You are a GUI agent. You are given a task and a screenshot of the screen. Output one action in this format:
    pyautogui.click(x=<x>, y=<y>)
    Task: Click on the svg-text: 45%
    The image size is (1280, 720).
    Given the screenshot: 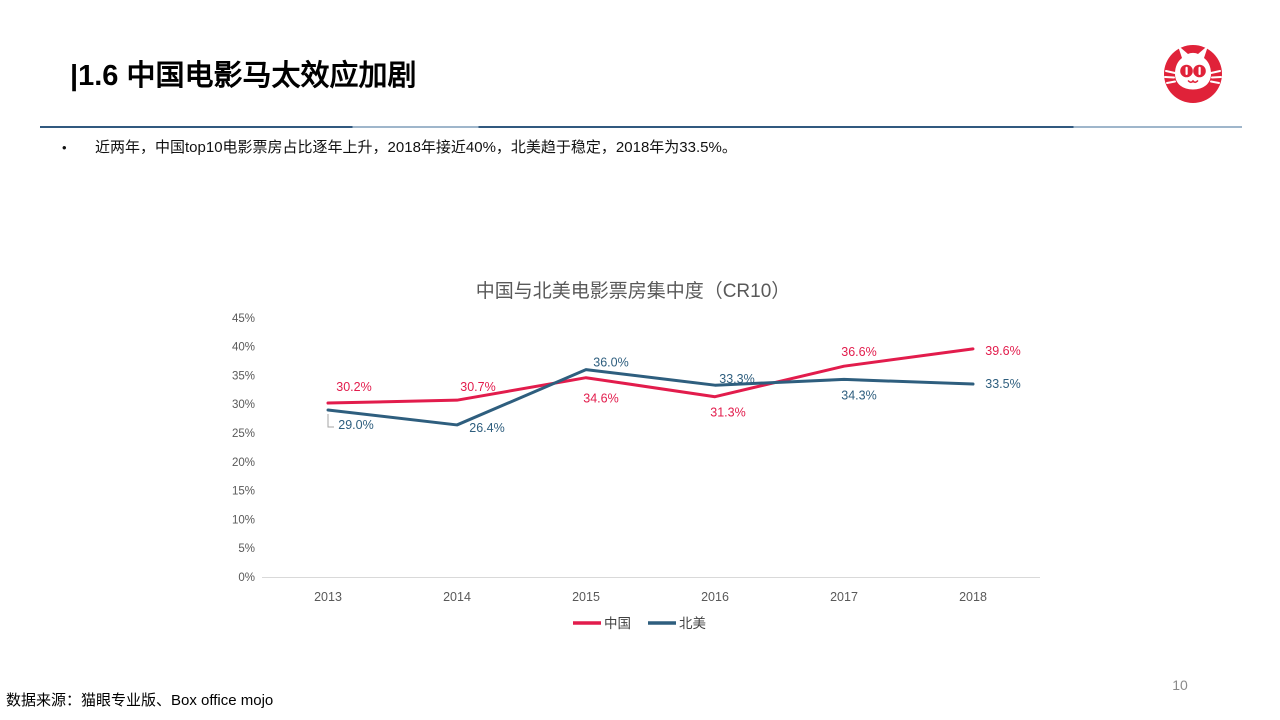 What is the action you would take?
    pyautogui.click(x=243, y=319)
    